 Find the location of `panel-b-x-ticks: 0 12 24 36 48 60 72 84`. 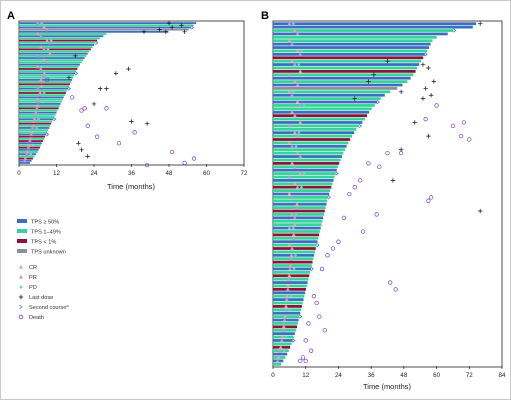

panel-b-x-ticks: 0 12 24 36 48 60 72 84 is located at coordinates (388, 372).